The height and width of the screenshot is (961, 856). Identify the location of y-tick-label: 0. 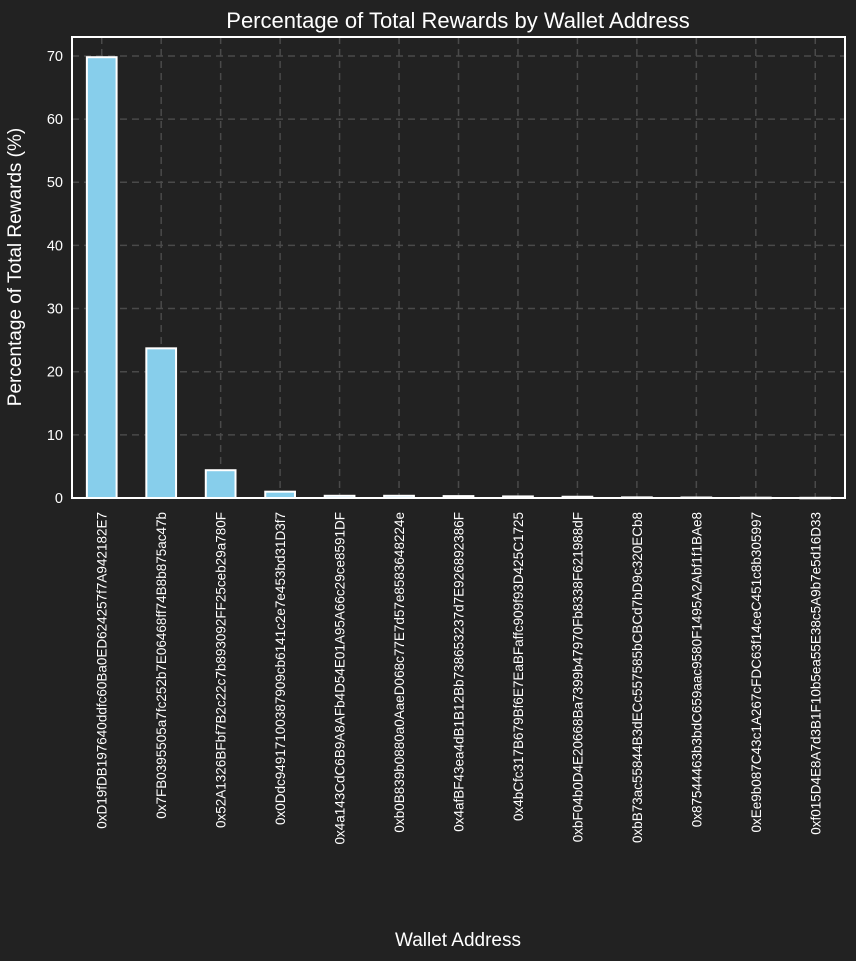
(59, 499).